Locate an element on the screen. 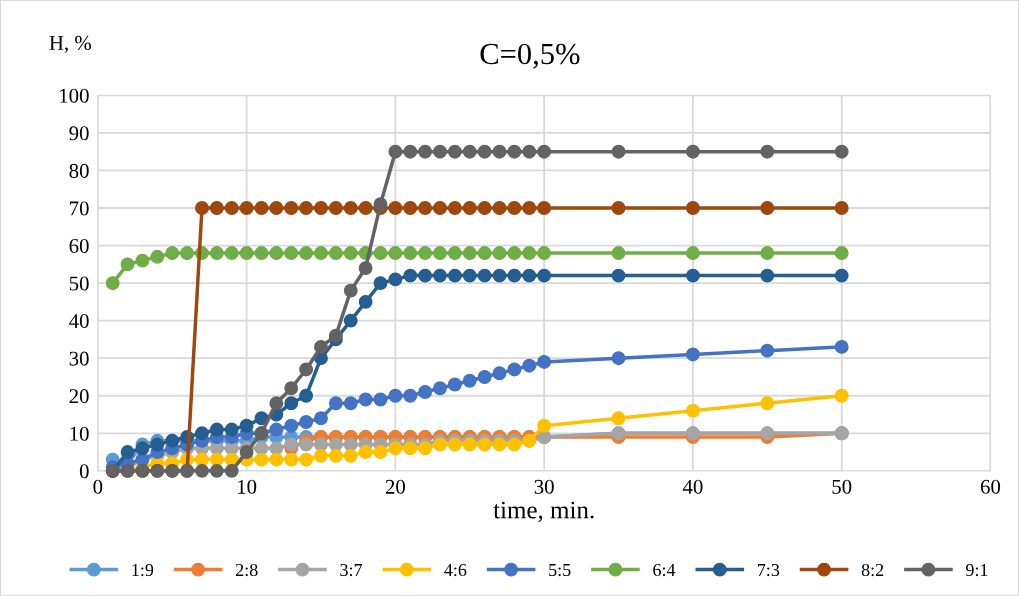 The image size is (1019, 596). legend-label: 5:5 is located at coordinates (560, 570).